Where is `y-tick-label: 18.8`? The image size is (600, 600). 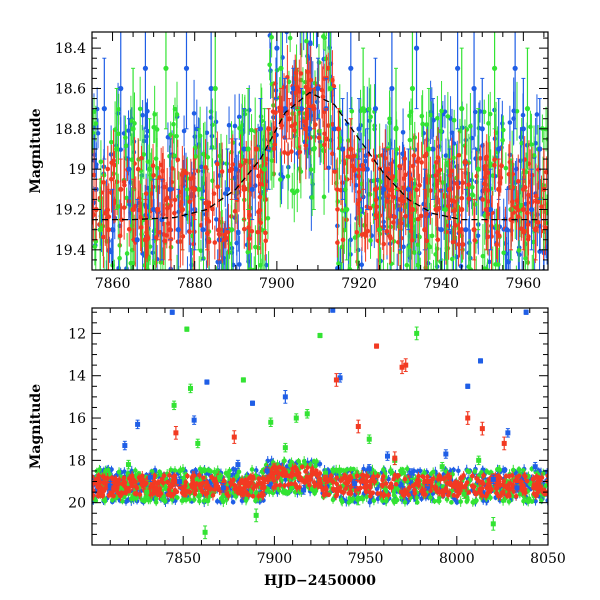
y-tick-label: 18.8 is located at coordinates (70, 130).